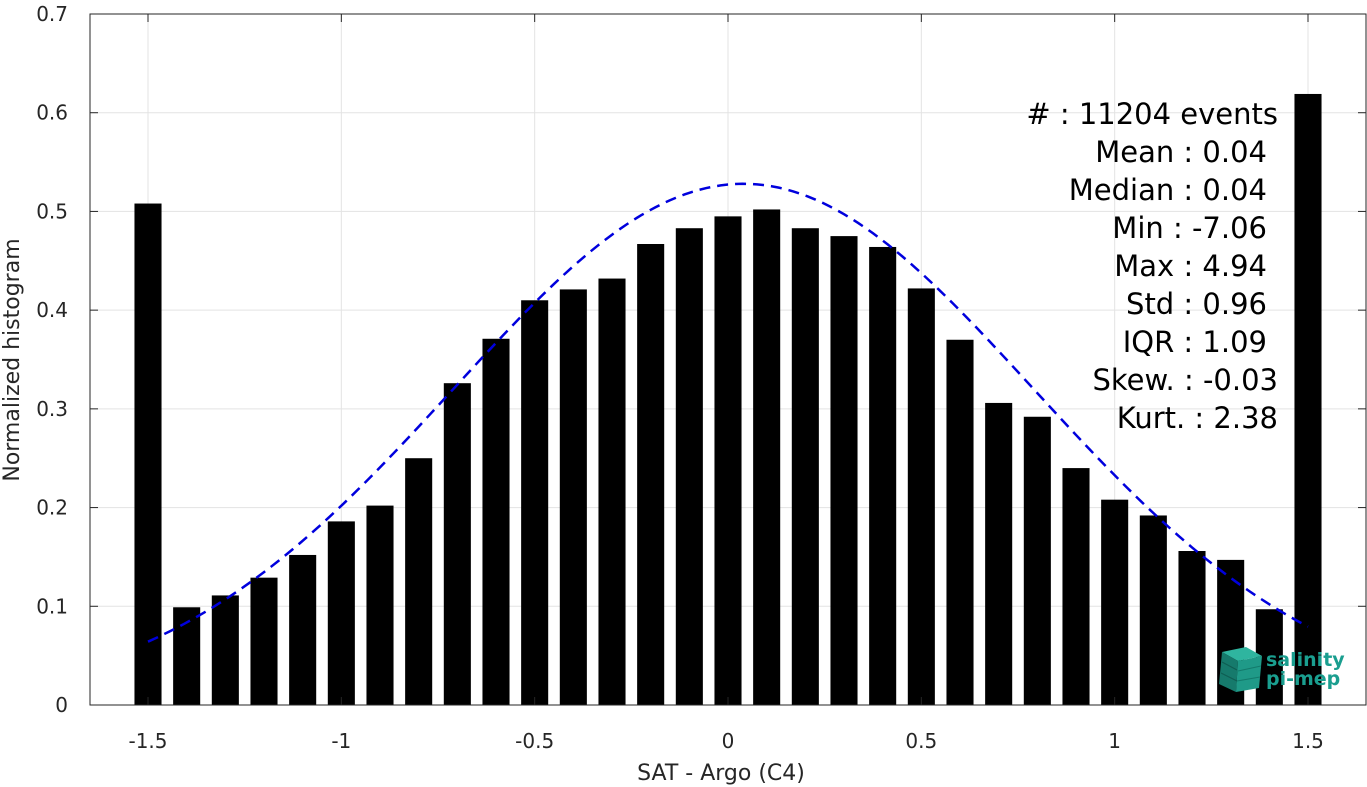 This screenshot has height=787, width=1367. Describe the element at coordinates (52, 113) in the screenshot. I see `y-tick-label: 0.6` at that location.